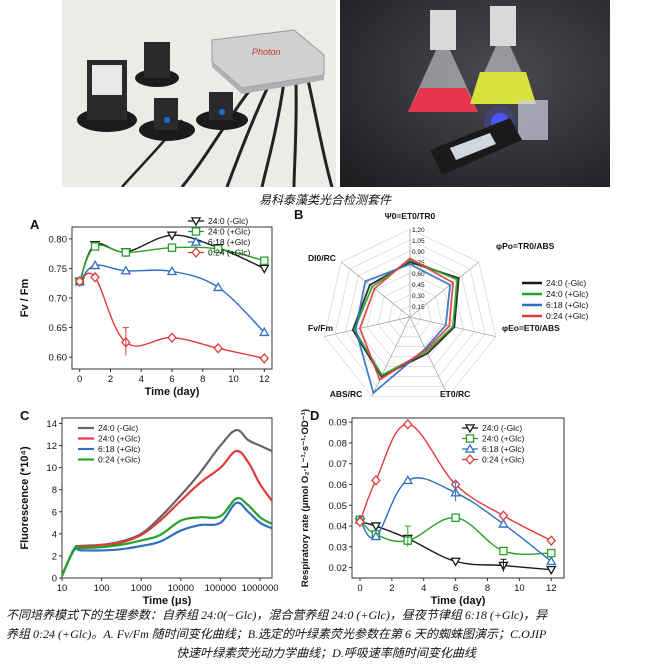 This screenshot has width=650, height=671. What do you see at coordinates (110, 379) in the screenshot?
I see `x-tick-label: 2` at bounding box center [110, 379].